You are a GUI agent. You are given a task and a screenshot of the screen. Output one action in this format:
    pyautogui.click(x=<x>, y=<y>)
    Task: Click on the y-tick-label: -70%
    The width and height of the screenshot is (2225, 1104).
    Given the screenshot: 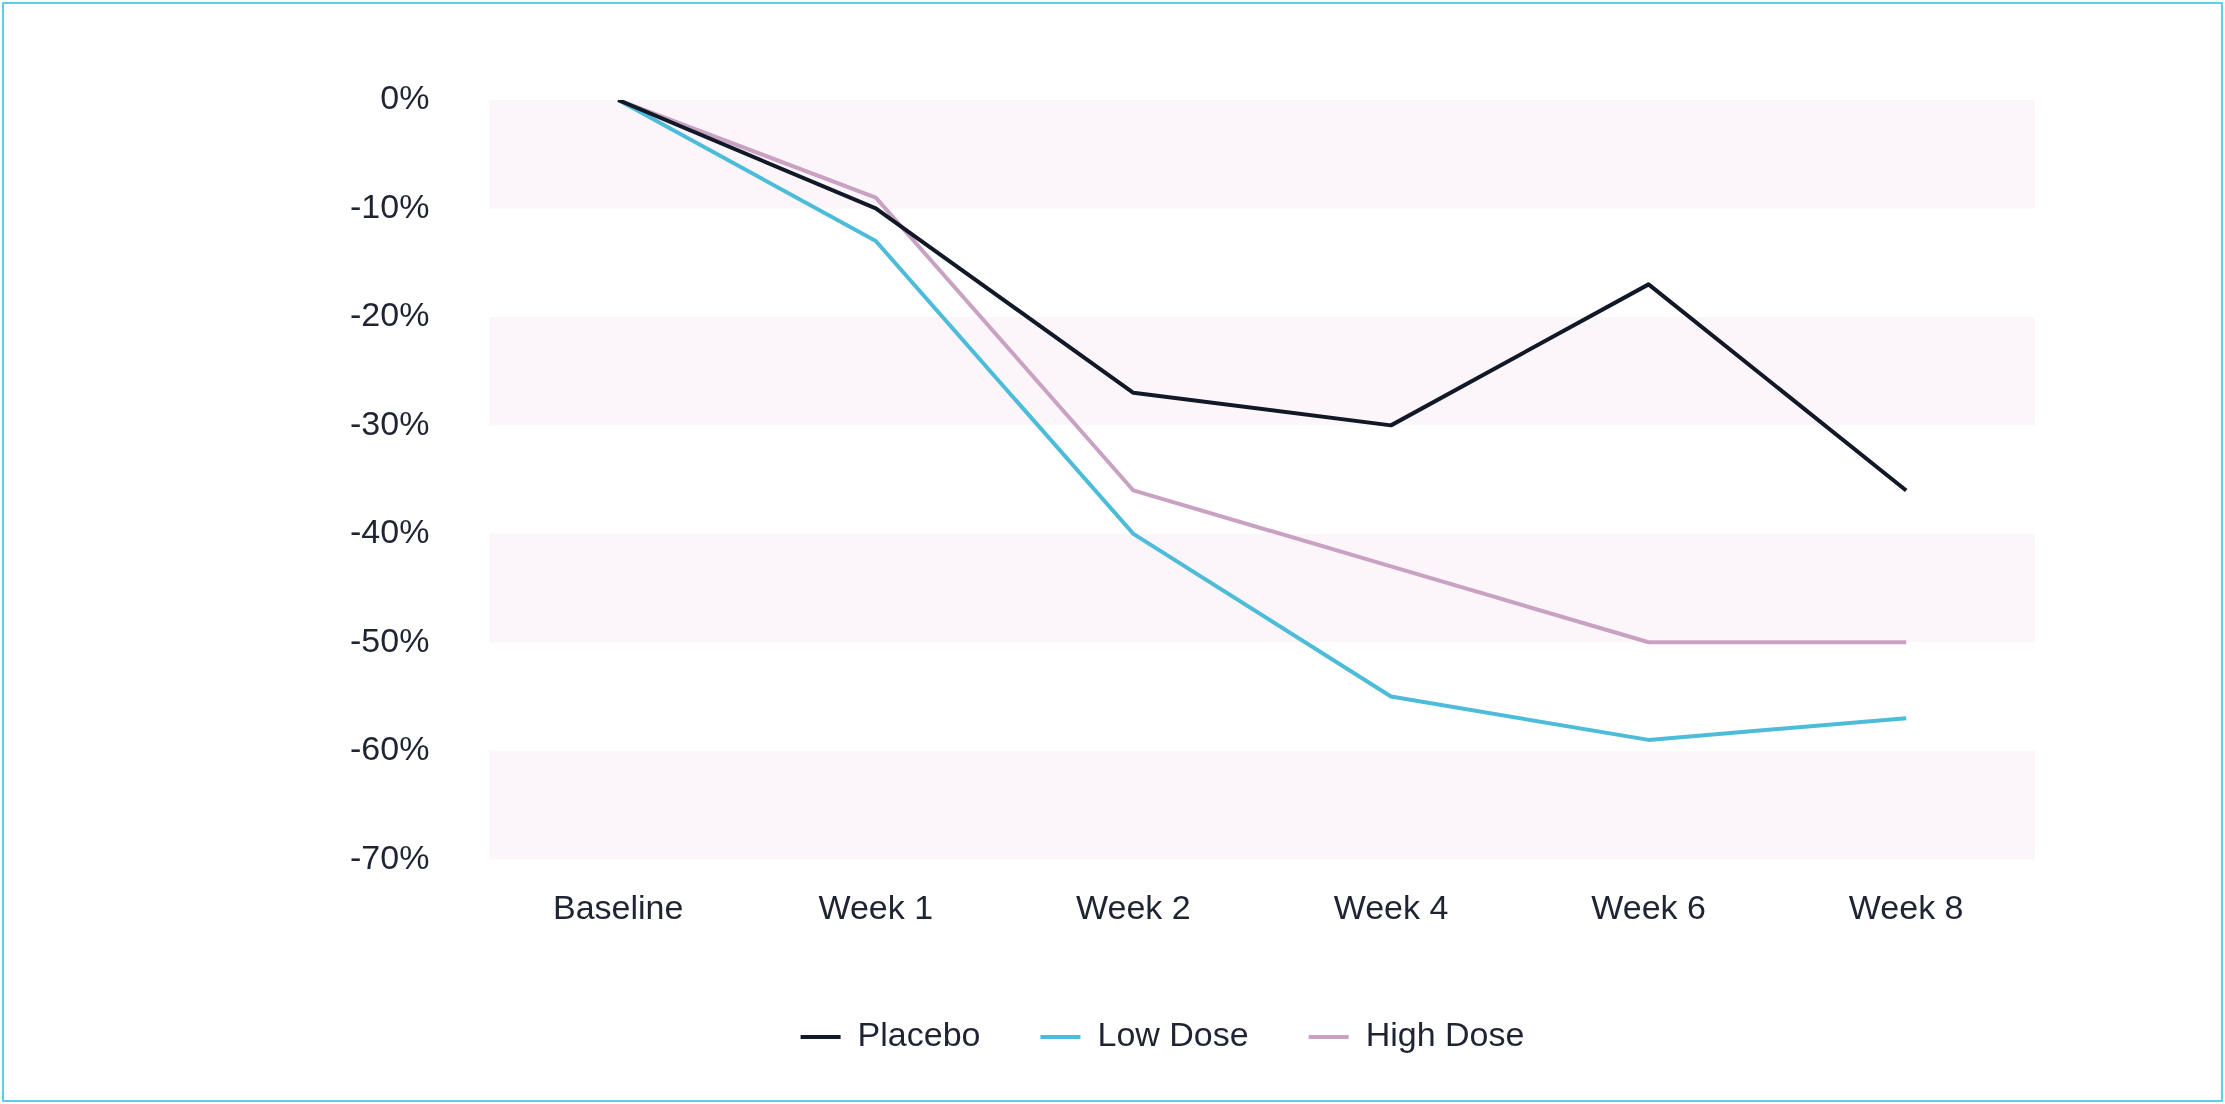 What is the action you would take?
    pyautogui.click(x=390, y=856)
    